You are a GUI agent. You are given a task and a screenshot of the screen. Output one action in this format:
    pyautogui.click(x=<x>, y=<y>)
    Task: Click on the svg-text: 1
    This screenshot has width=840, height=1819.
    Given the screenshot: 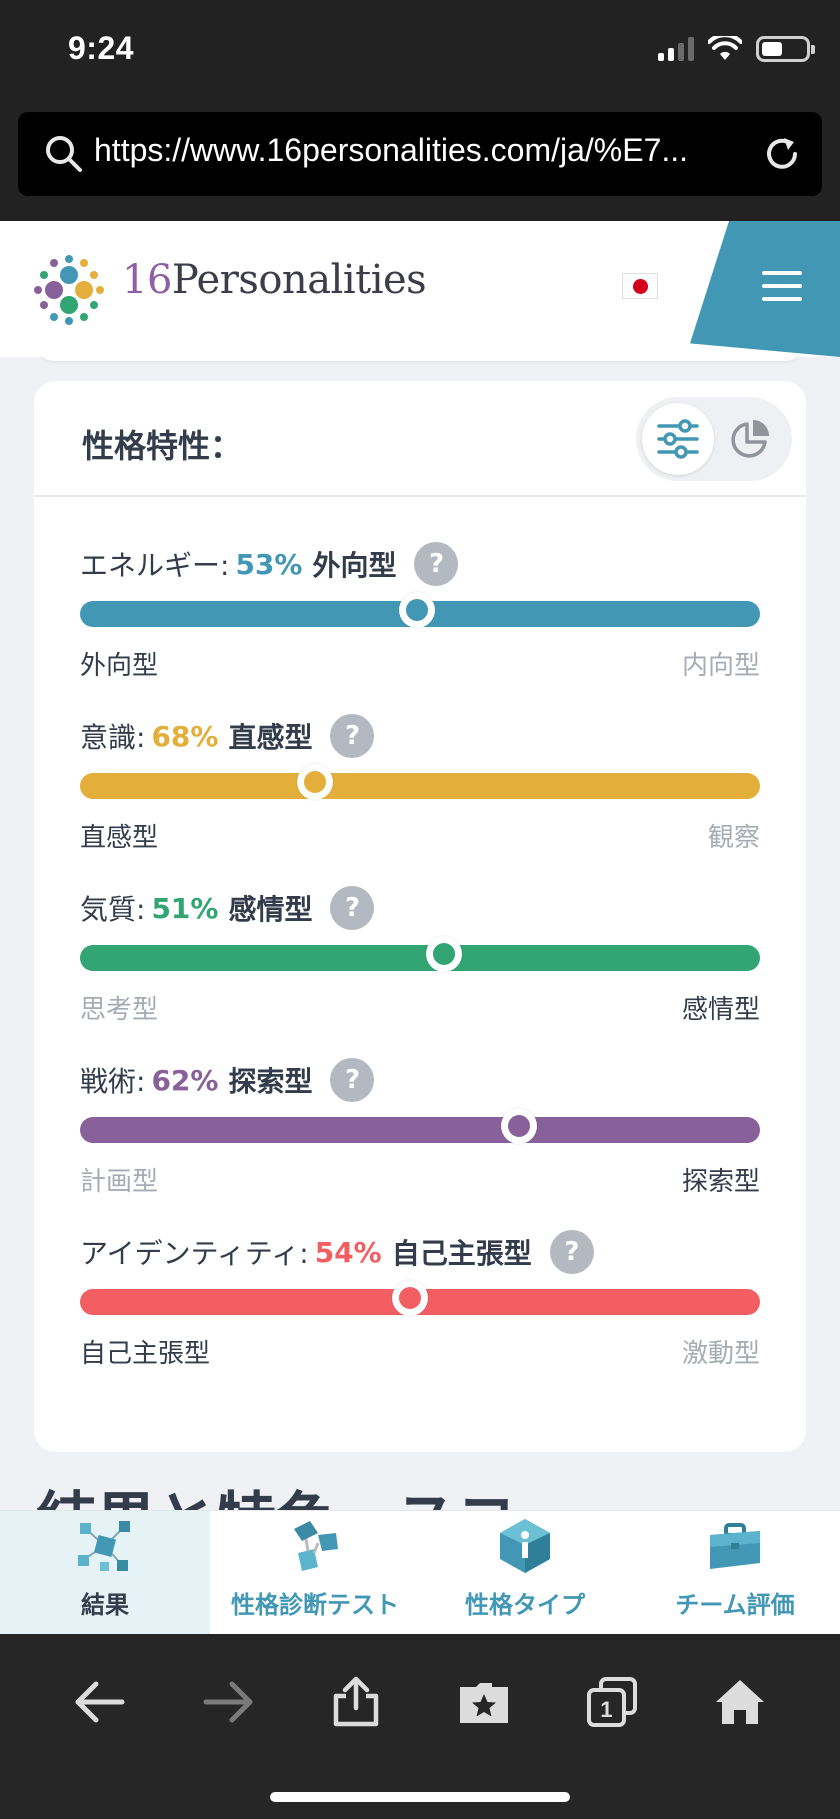 What is the action you would take?
    pyautogui.click(x=606, y=1709)
    